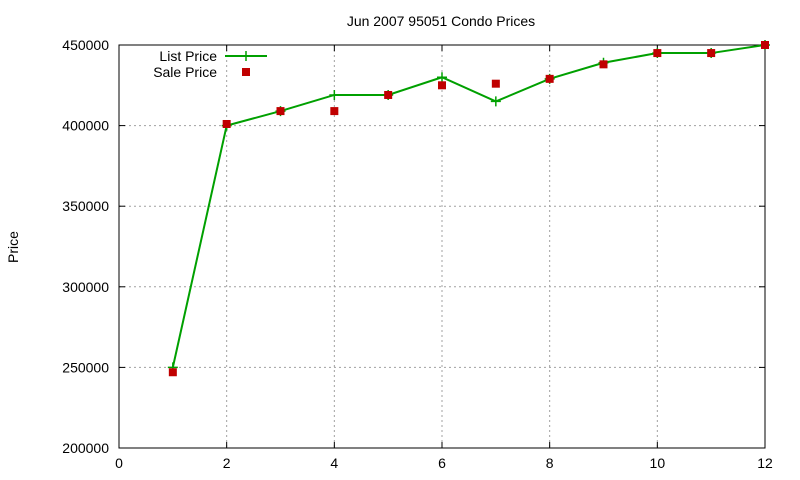 This screenshot has width=800, height=480. Describe the element at coordinates (85, 126) in the screenshot. I see `y-tick-label: 400000` at that location.